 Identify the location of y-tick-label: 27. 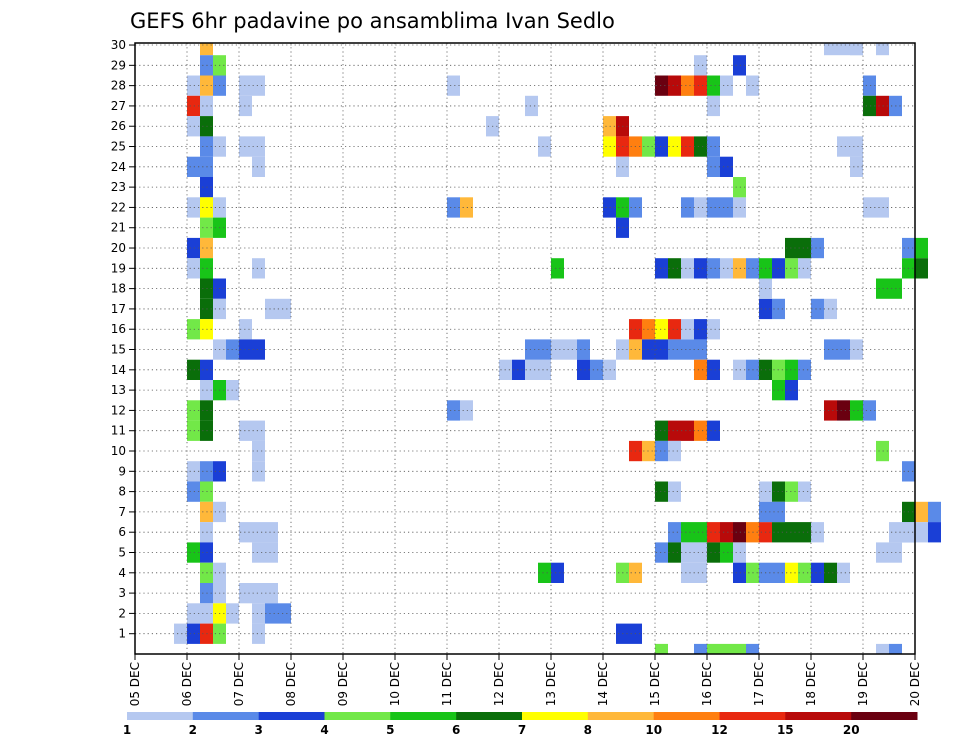
(118, 106).